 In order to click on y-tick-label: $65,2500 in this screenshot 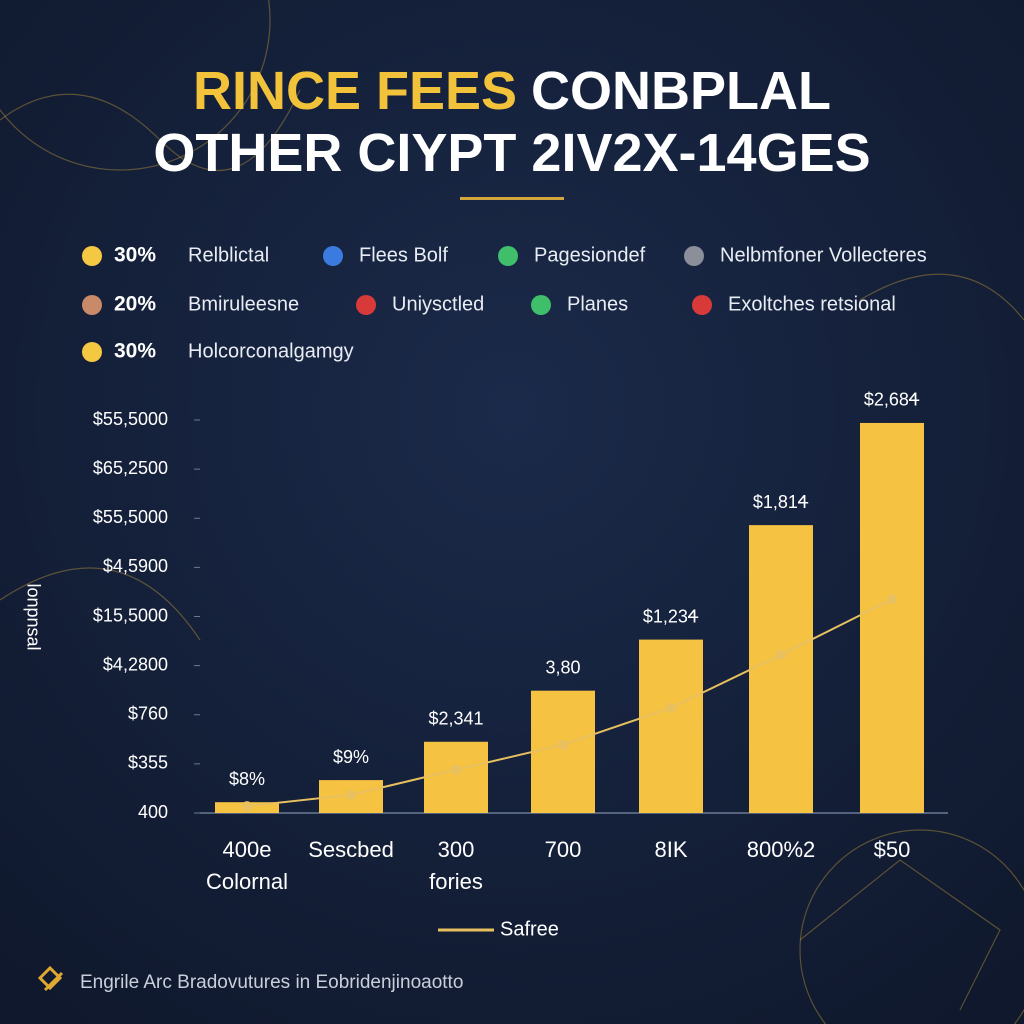, I will do `click(130, 468)`.